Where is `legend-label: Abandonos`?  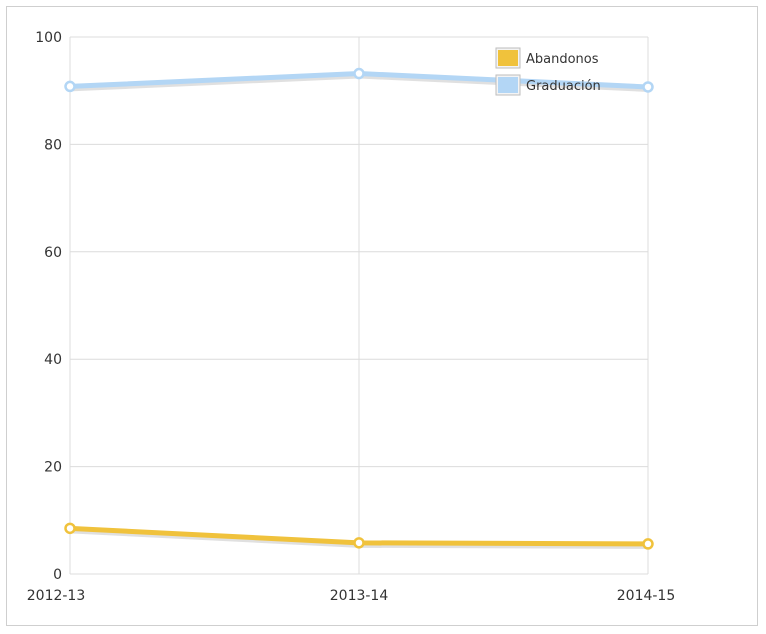
legend-label: Abandonos is located at coordinates (562, 59).